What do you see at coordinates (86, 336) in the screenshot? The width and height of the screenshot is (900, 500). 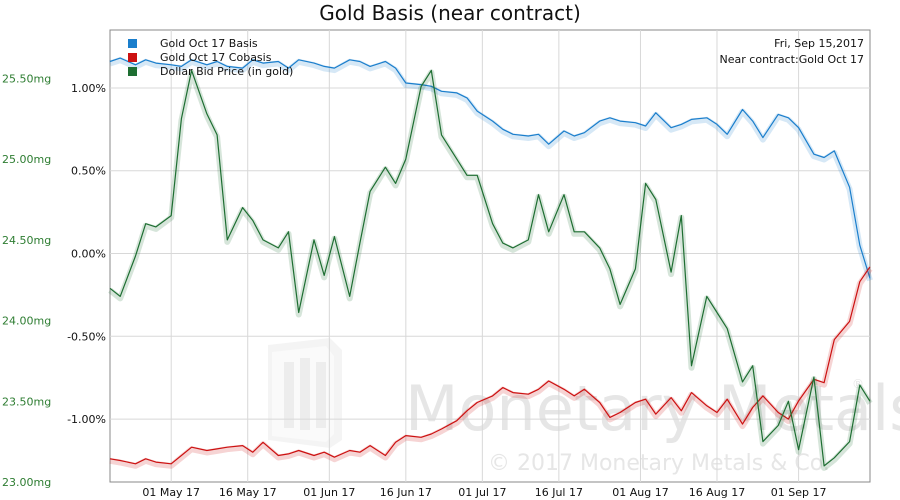 I see `y-right-tick-label: -0.50%` at bounding box center [86, 336].